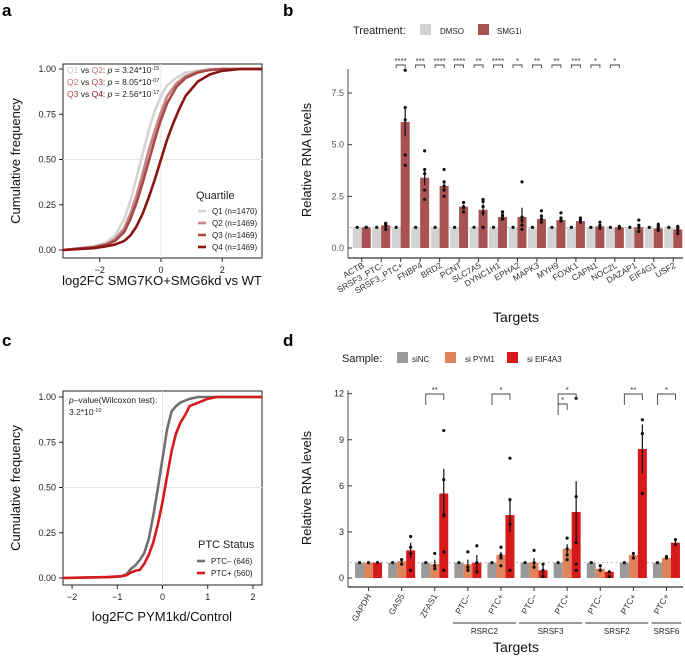  I want to click on panel-a-x-ticks: −2 0 2, so click(160, 266).